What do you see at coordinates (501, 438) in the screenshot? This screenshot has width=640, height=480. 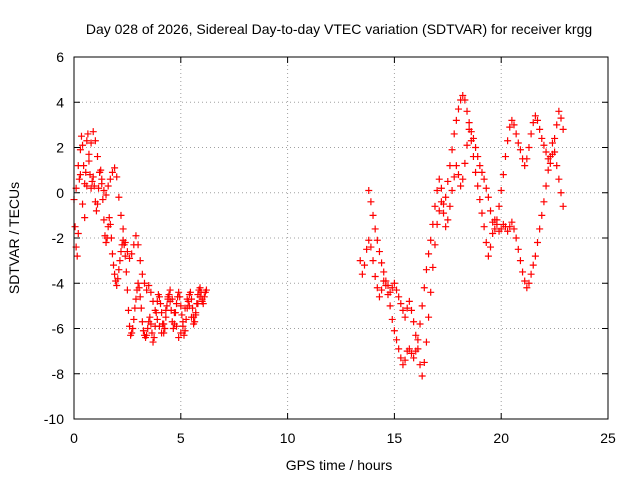 I see `x-tick-label: 20` at bounding box center [501, 438].